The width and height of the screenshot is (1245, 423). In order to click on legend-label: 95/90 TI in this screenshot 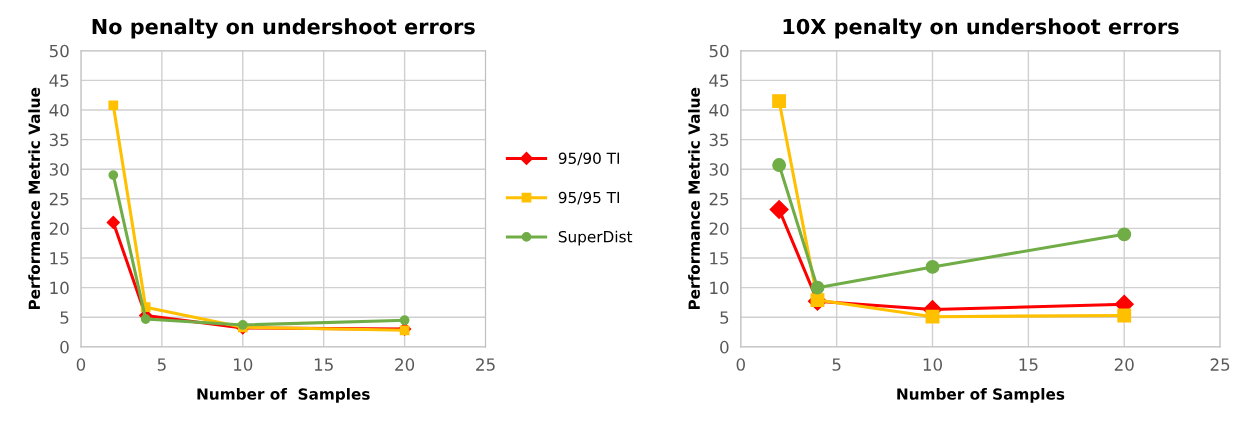, I will do `click(589, 159)`.